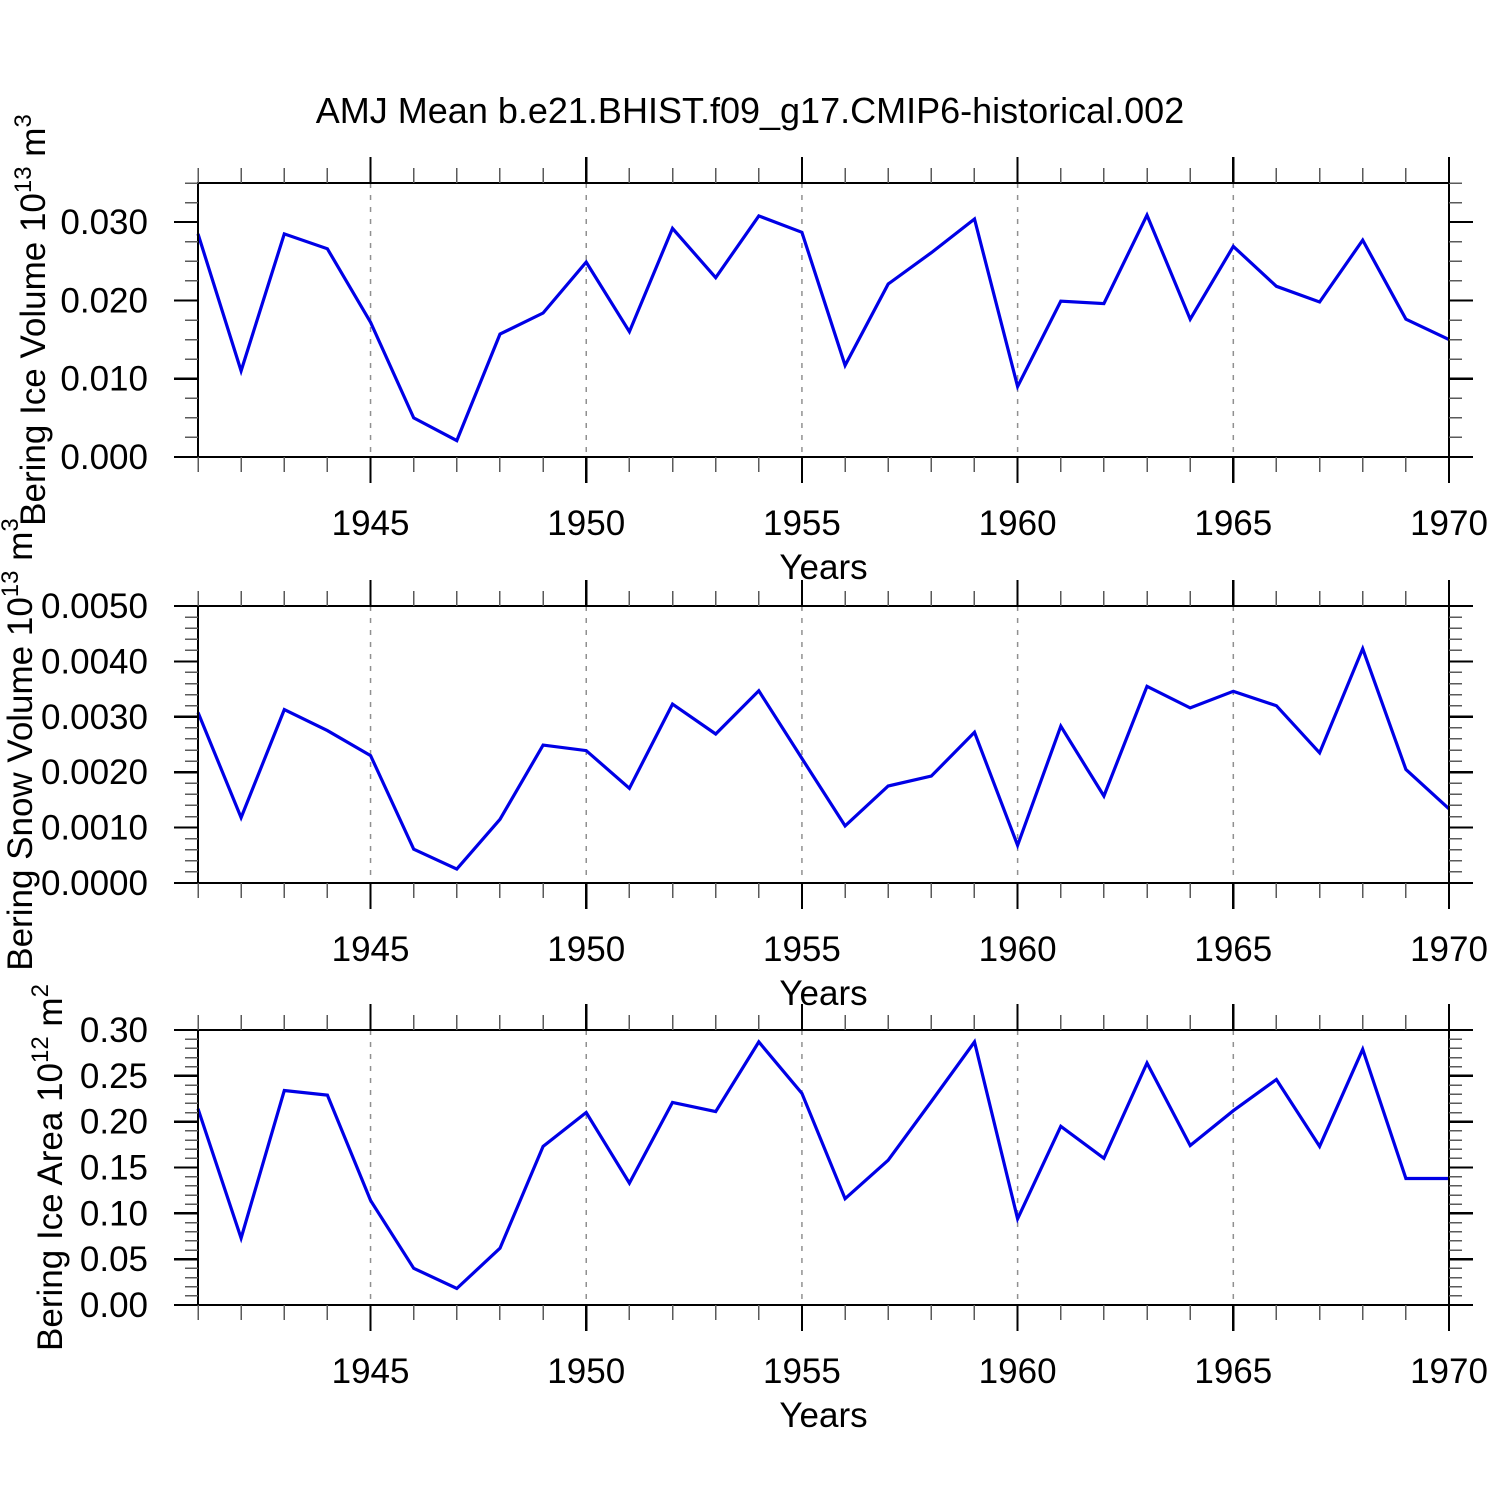  Describe the element at coordinates (114, 1076) in the screenshot. I see `y-tick-label: 0.25` at that location.